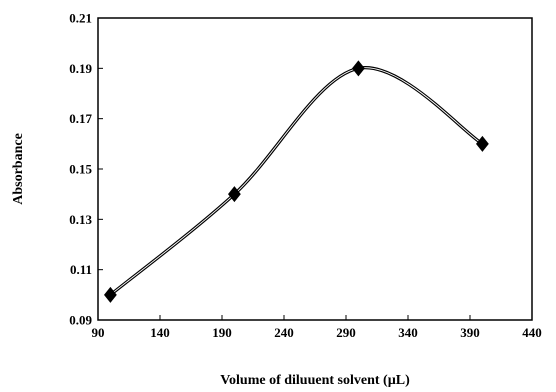 This screenshot has height=392, width=556. I want to click on y-axis-ticks: 0.09 0.11 0.13 0.15 0.17 0.19 0.21, so click(86, 169).